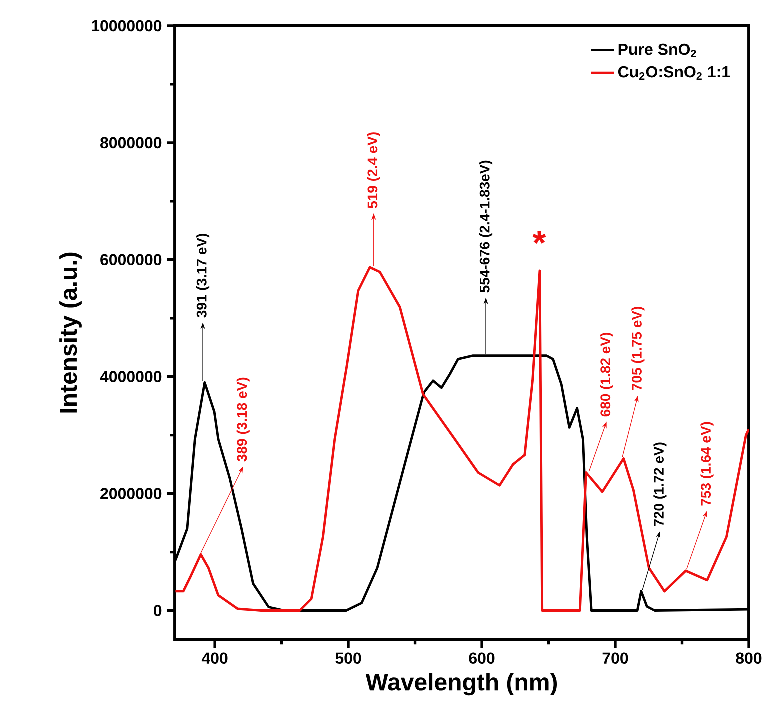  What do you see at coordinates (607, 375) in the screenshot?
I see `annotation: 680 (1.82 eV)` at bounding box center [607, 375].